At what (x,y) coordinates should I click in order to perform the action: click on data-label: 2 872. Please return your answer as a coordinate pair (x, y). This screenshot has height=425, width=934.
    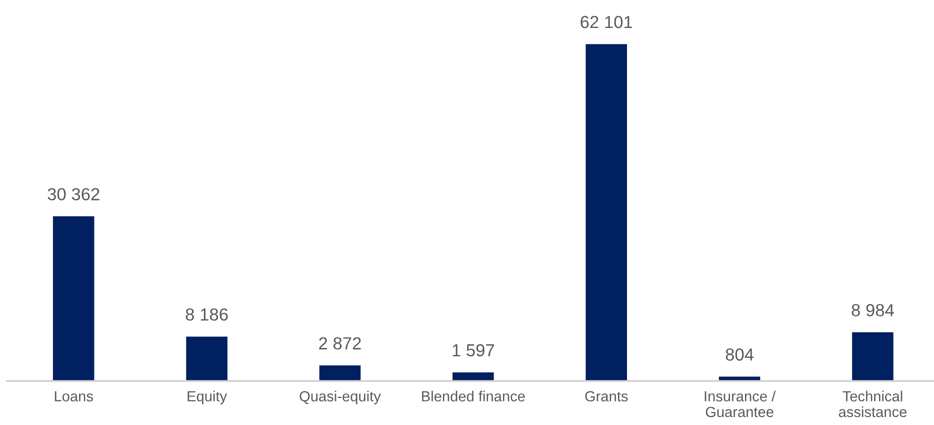
    Looking at the image, I should click on (340, 343).